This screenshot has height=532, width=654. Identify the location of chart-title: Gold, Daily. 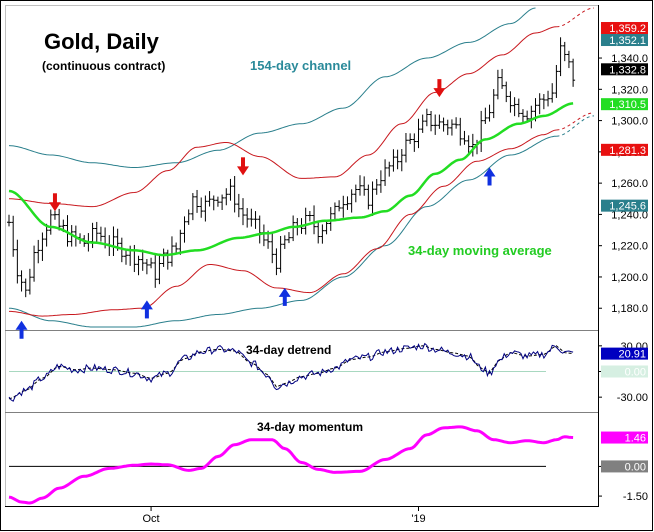
(102, 41).